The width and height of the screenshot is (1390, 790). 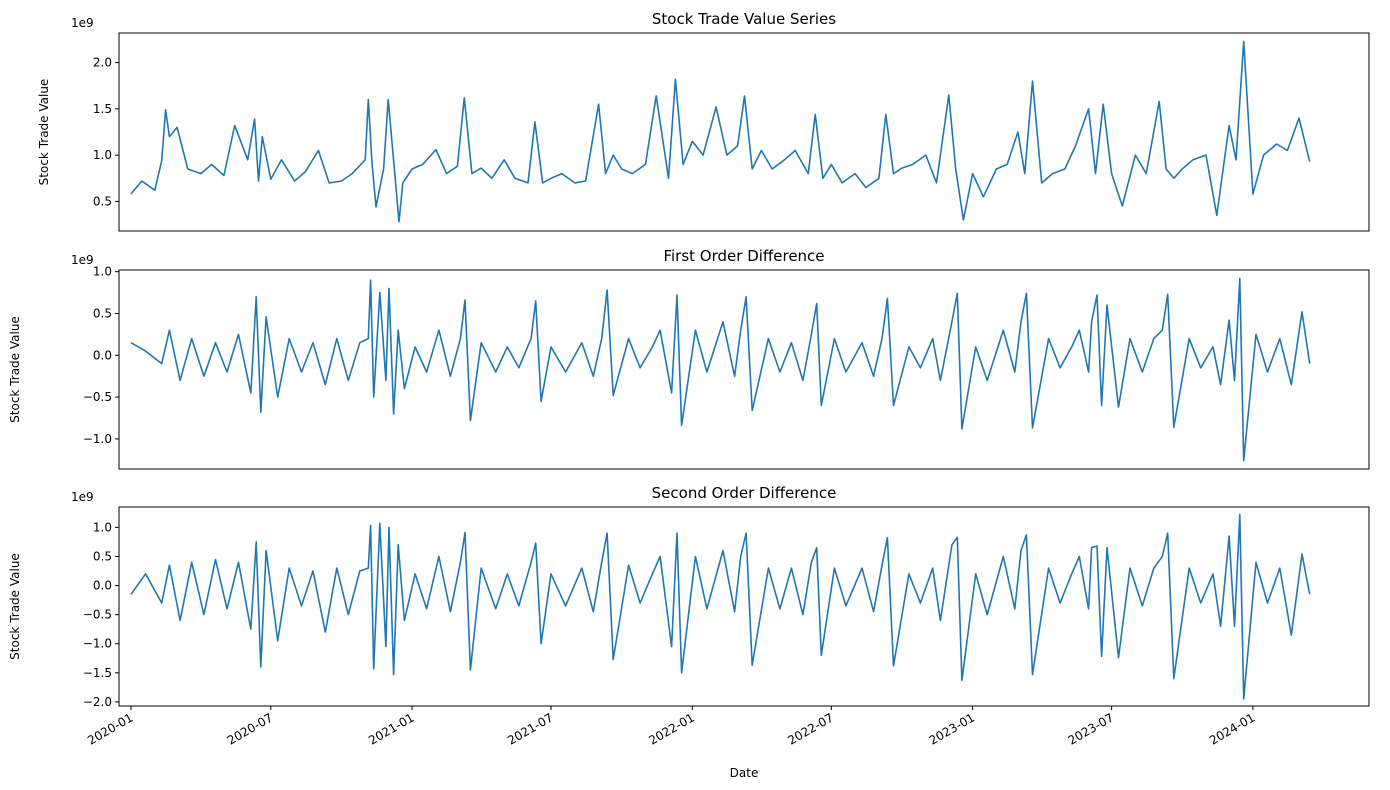 I want to click on x-tick-label: 2023-07, so click(x=1091, y=728).